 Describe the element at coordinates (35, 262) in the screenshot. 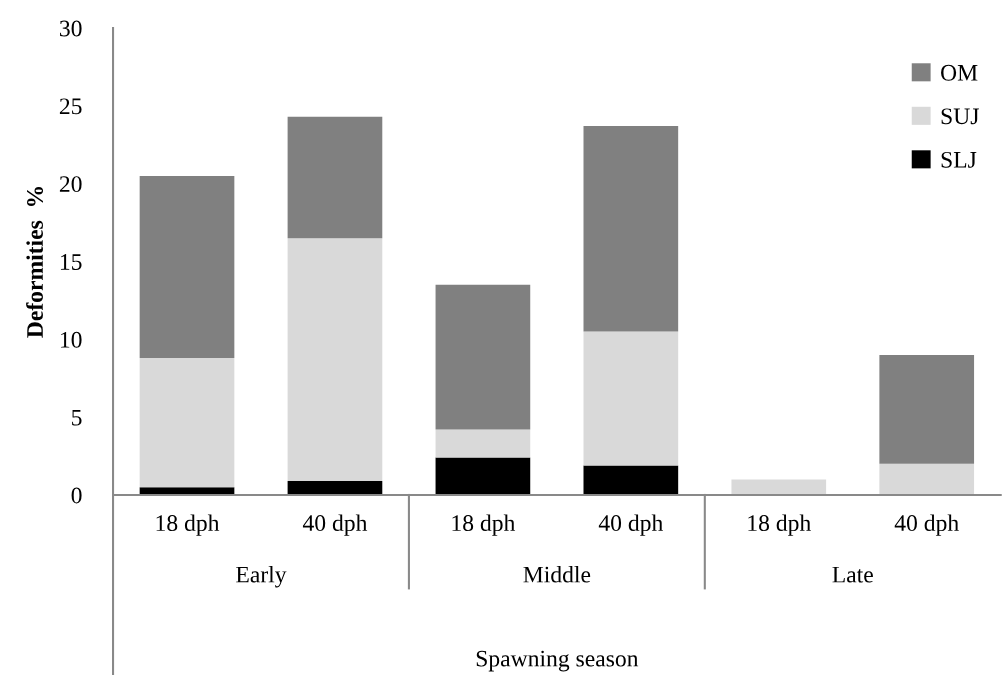

I see `y-axis-title: Deformities %` at that location.